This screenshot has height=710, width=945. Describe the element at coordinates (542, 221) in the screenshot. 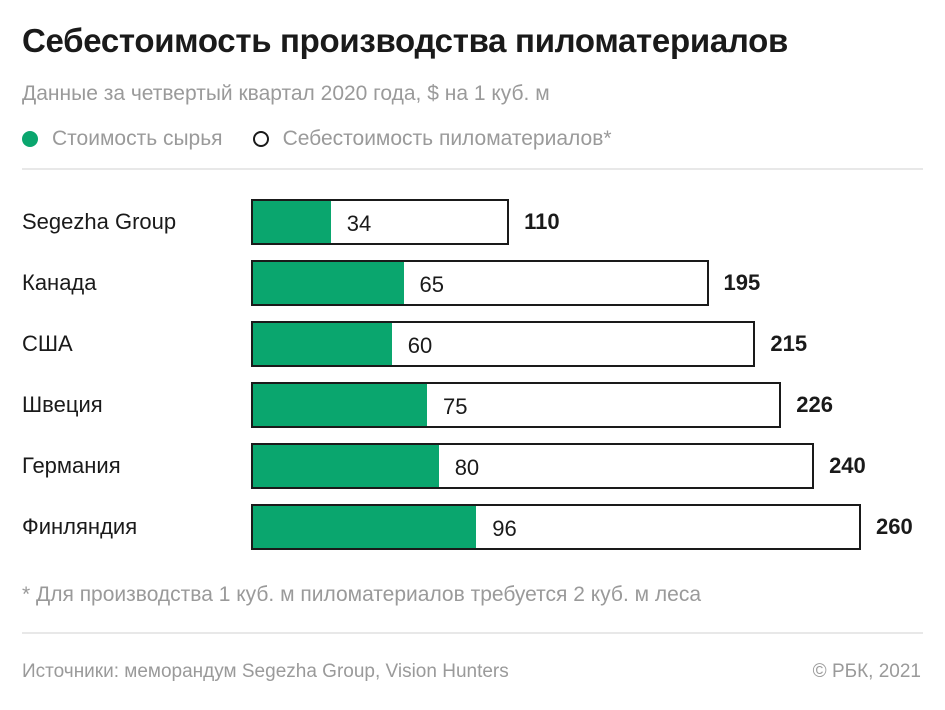

I see `total-value-label: 110` at that location.